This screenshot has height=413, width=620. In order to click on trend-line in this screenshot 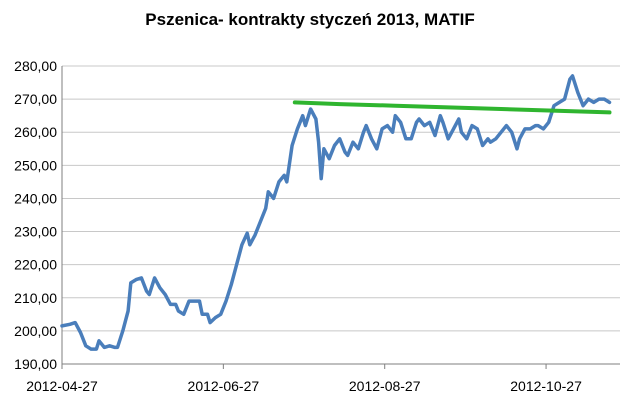, I will do `click(452, 107)`.